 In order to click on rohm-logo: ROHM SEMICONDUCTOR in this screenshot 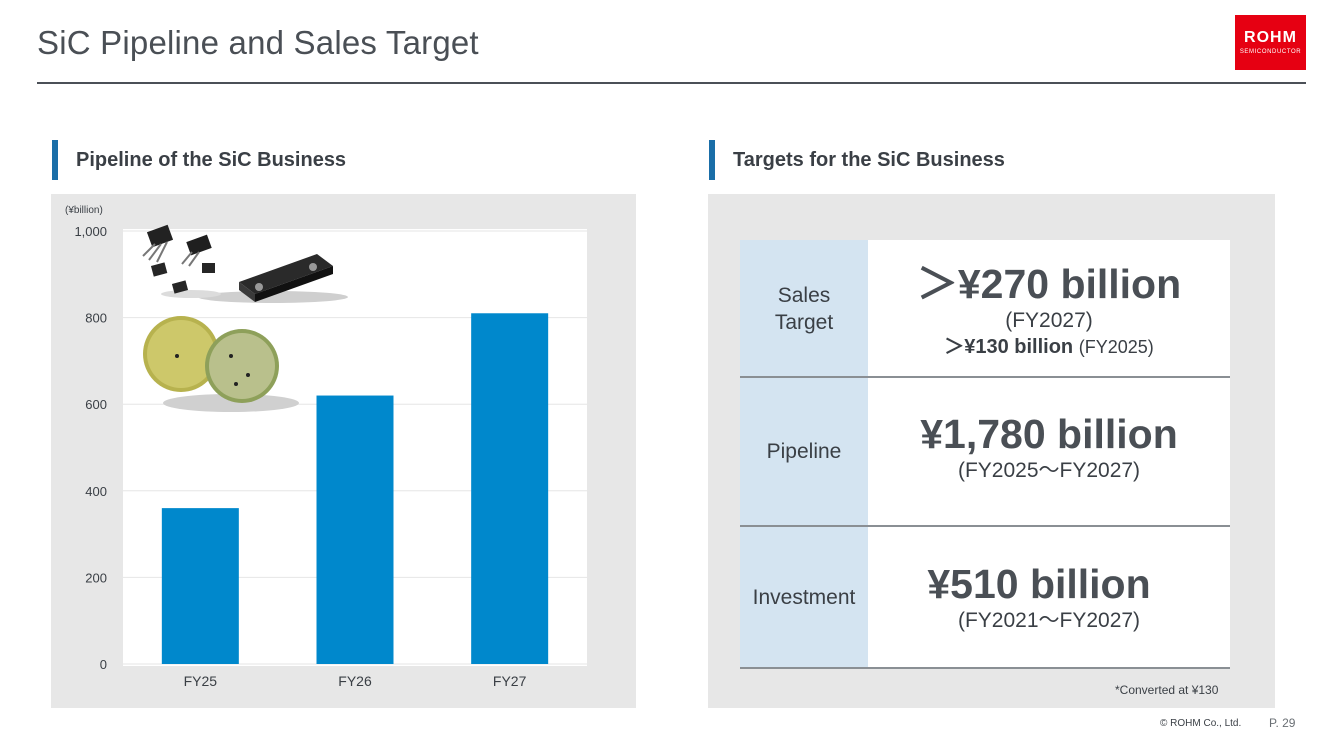, I will do `click(1270, 42)`.